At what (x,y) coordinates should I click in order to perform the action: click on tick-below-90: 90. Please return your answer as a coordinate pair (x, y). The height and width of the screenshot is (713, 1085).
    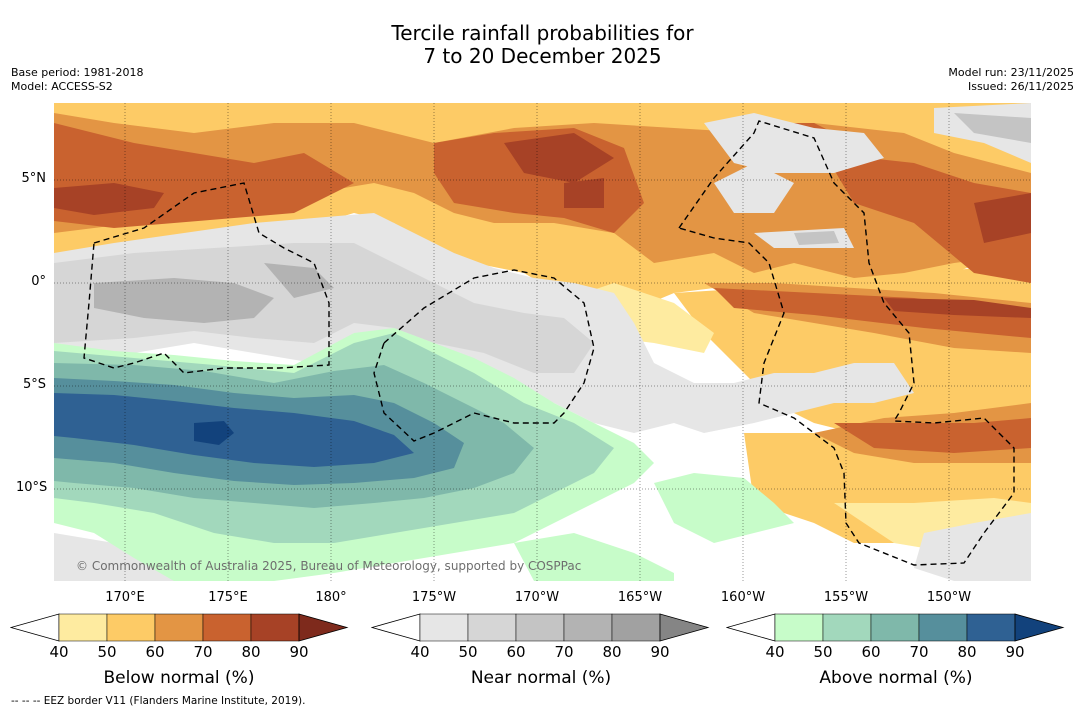
    Looking at the image, I should click on (299, 652).